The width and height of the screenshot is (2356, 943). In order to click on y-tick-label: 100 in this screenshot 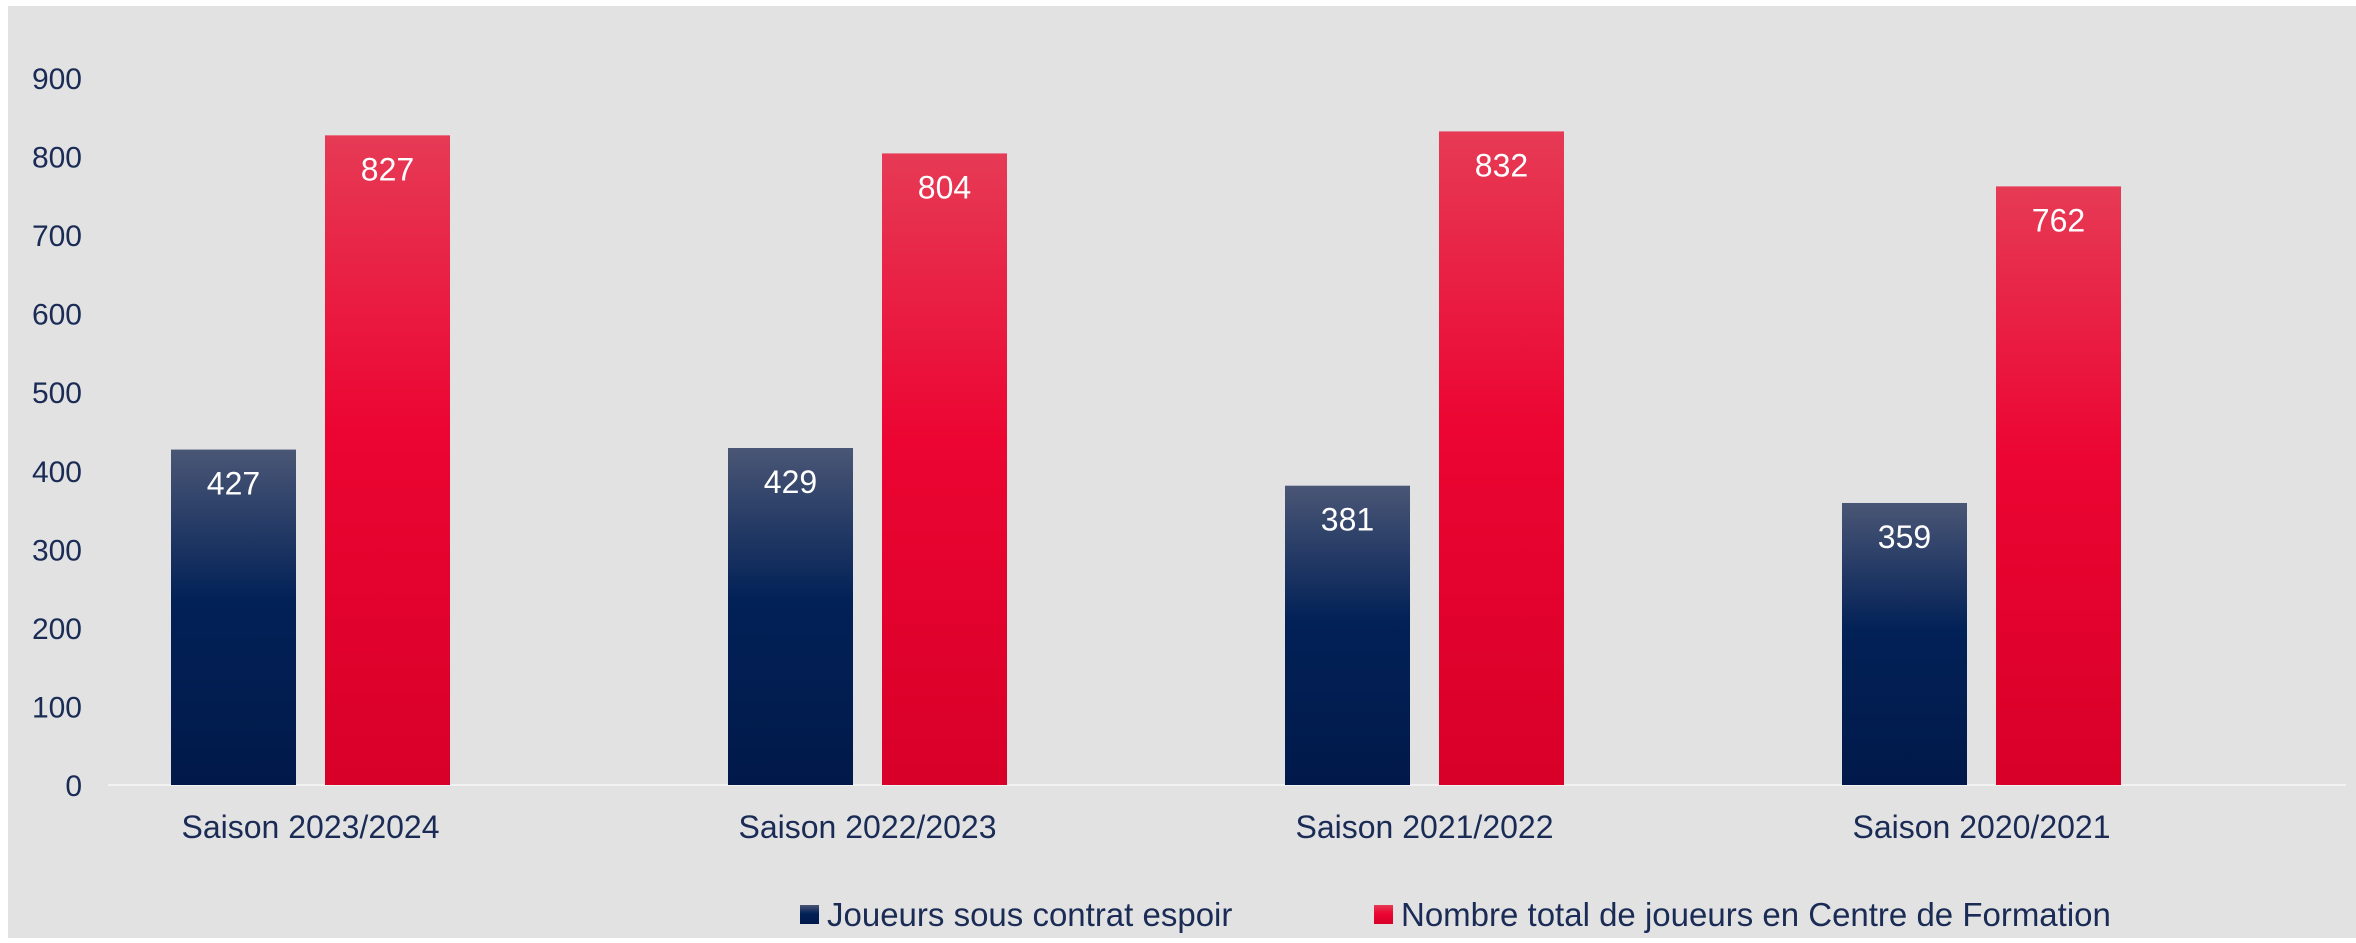, I will do `click(57, 707)`.